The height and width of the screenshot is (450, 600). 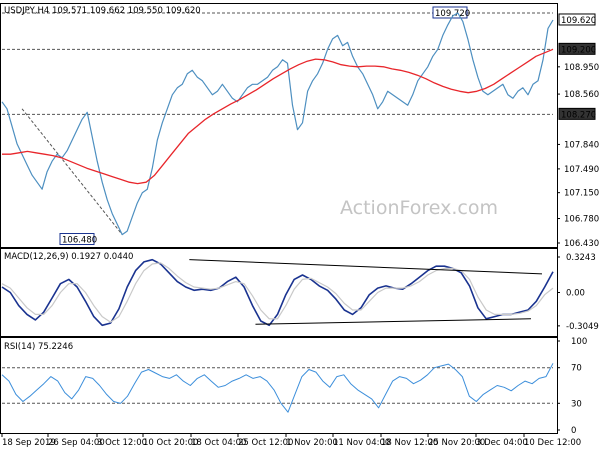 What do you see at coordinates (122, 443) in the screenshot?
I see `x-tick-2: 3 Oct 12:00` at bounding box center [122, 443].